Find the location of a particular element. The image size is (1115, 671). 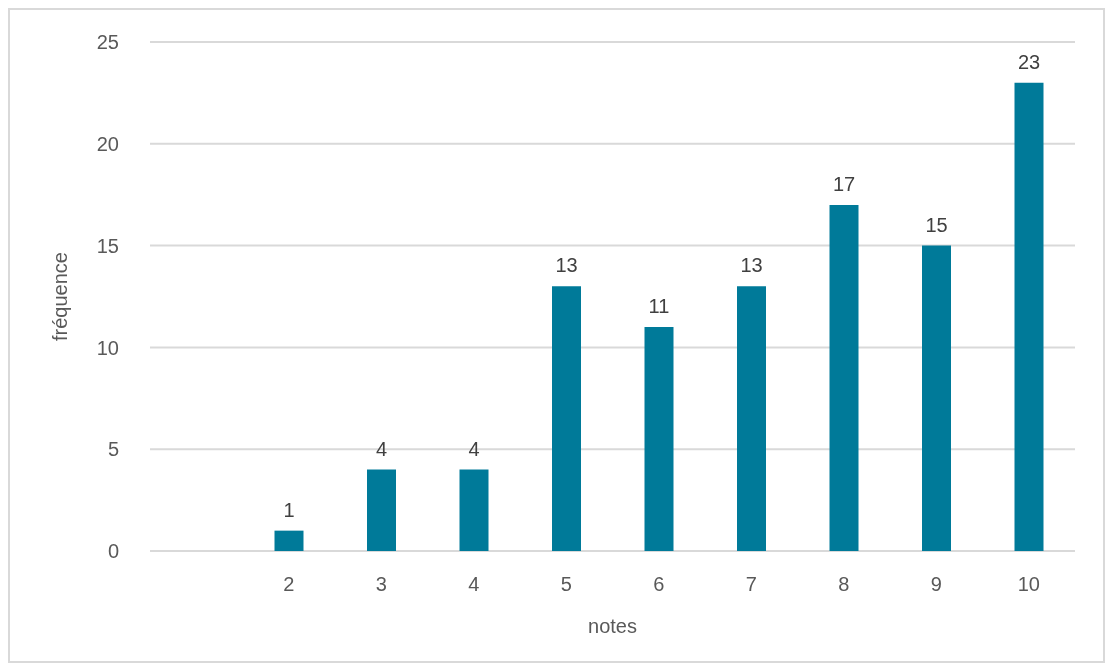

x-tick-label: 5 is located at coordinates (566, 584).